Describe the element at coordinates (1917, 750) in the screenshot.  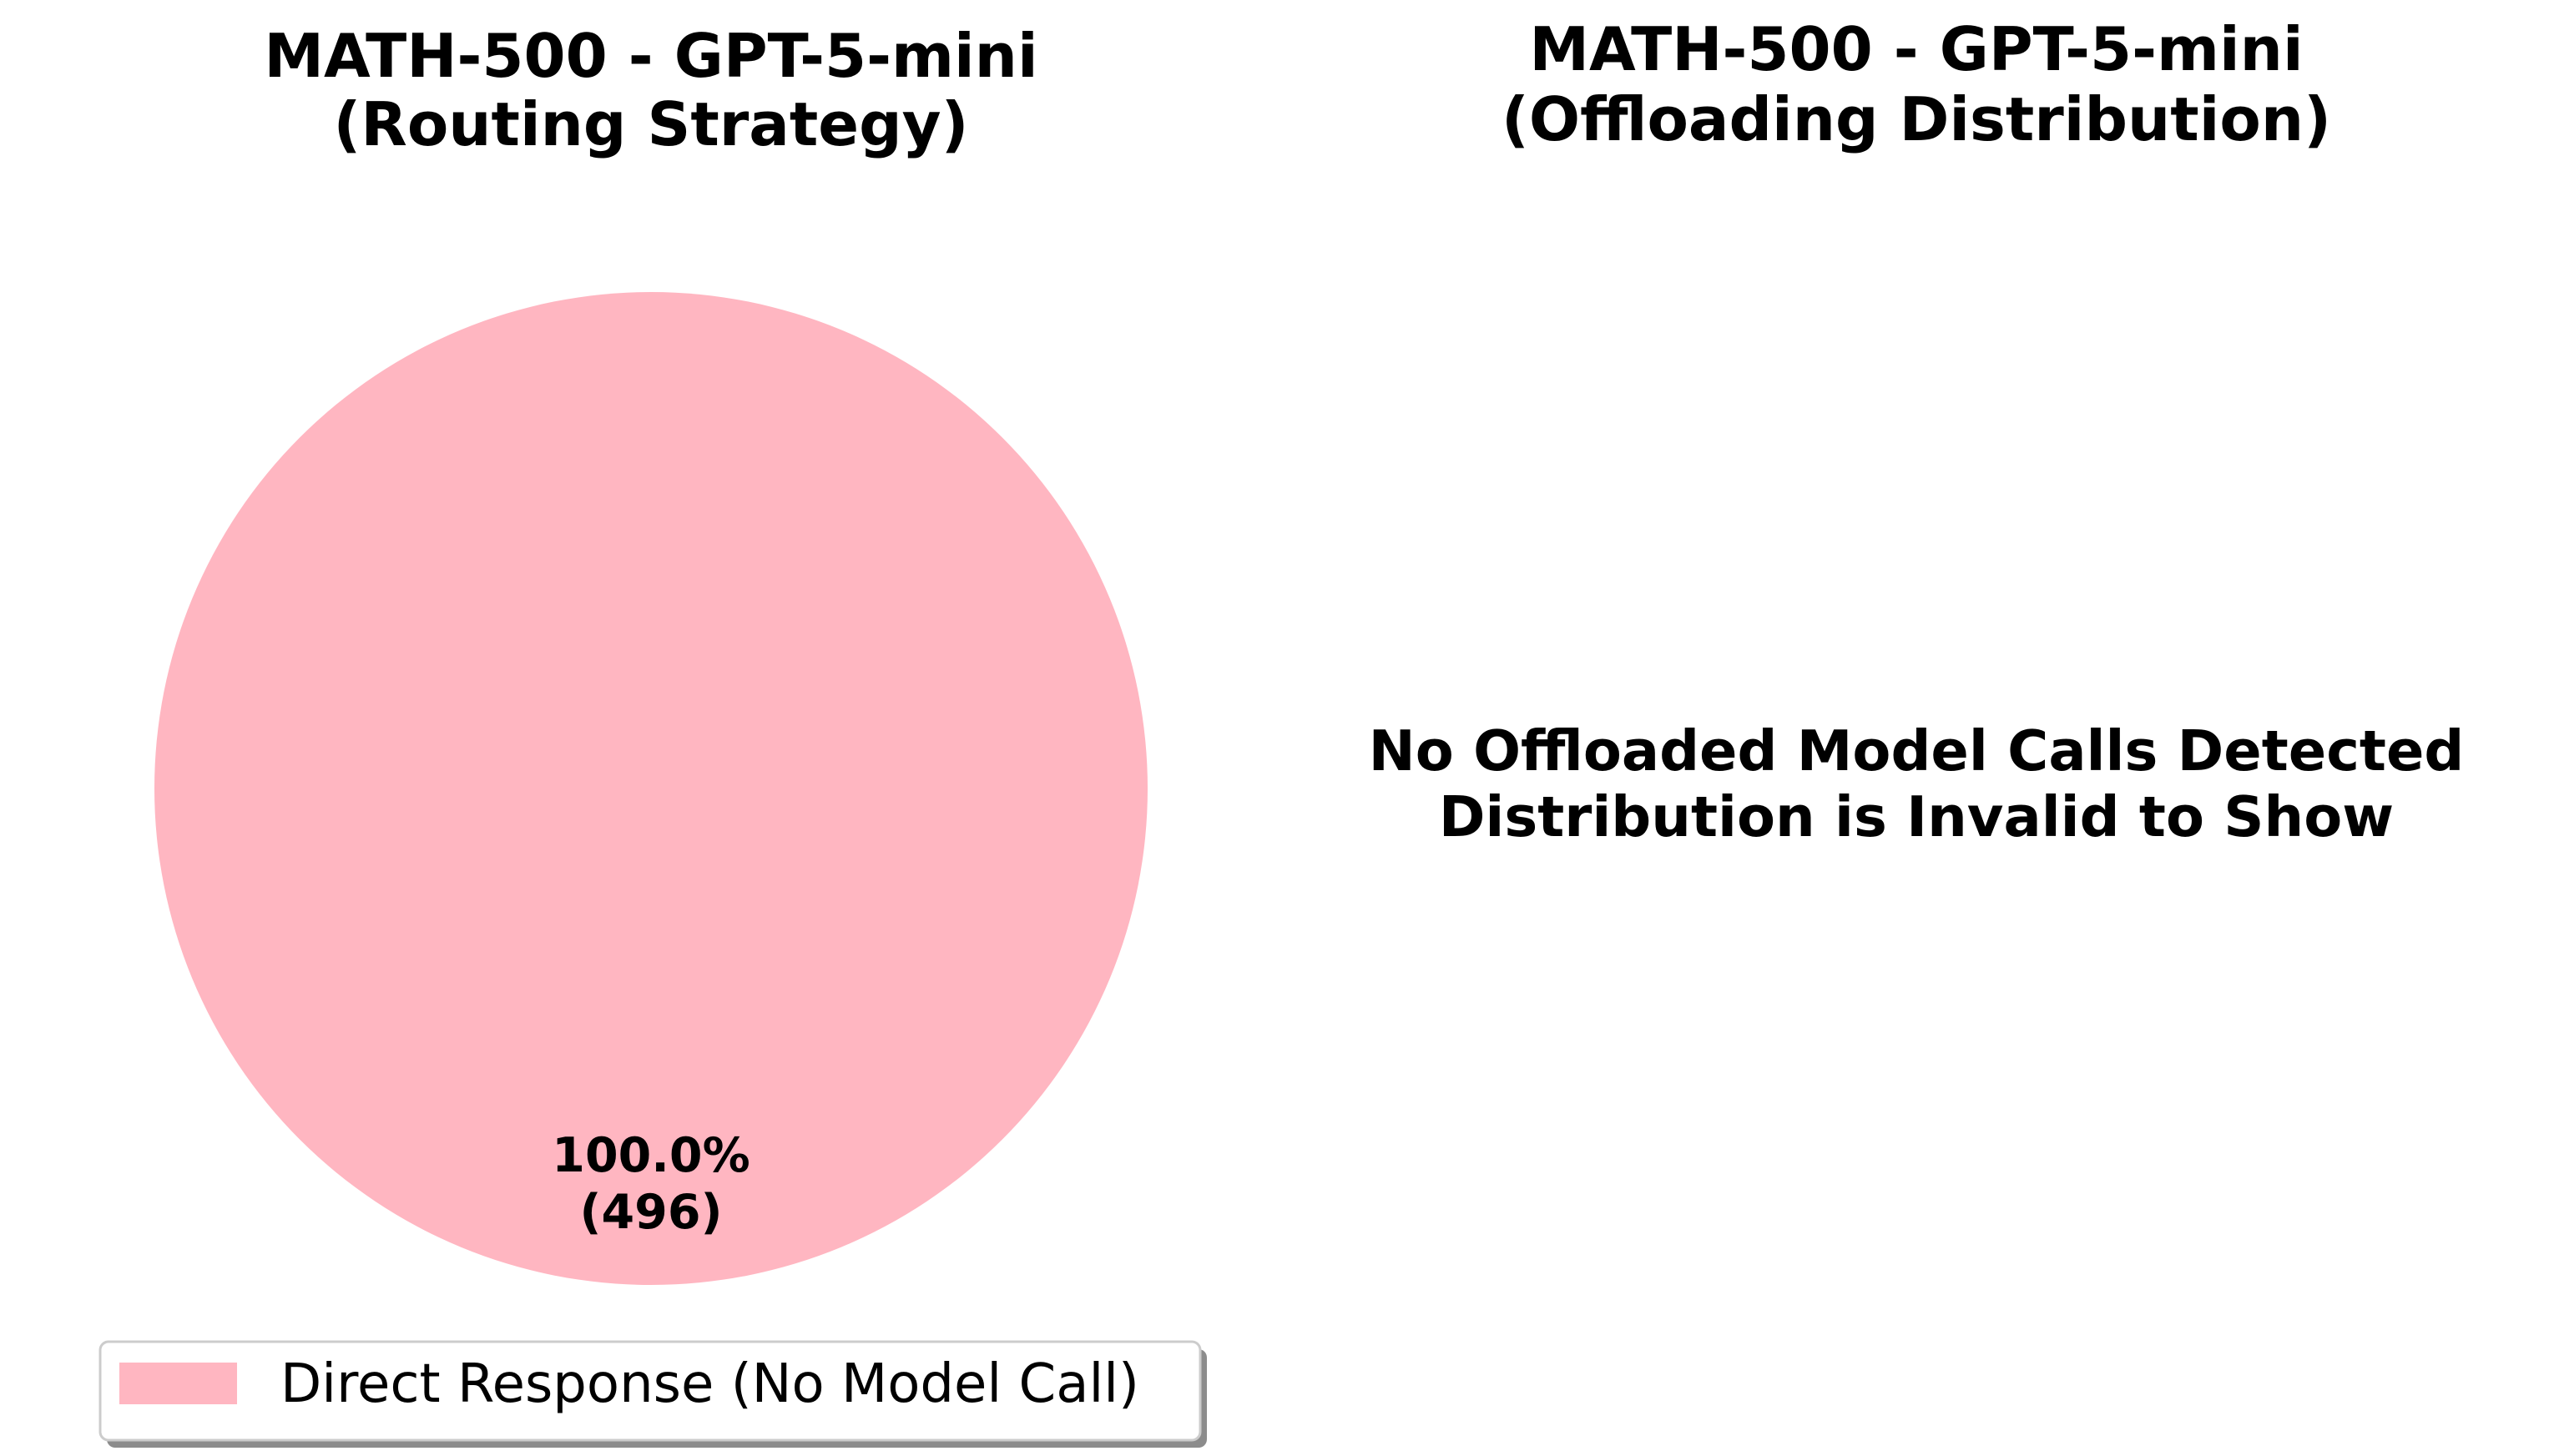
I see `no-data-message-line1: No Offloaded Model Calls Detected` at that location.